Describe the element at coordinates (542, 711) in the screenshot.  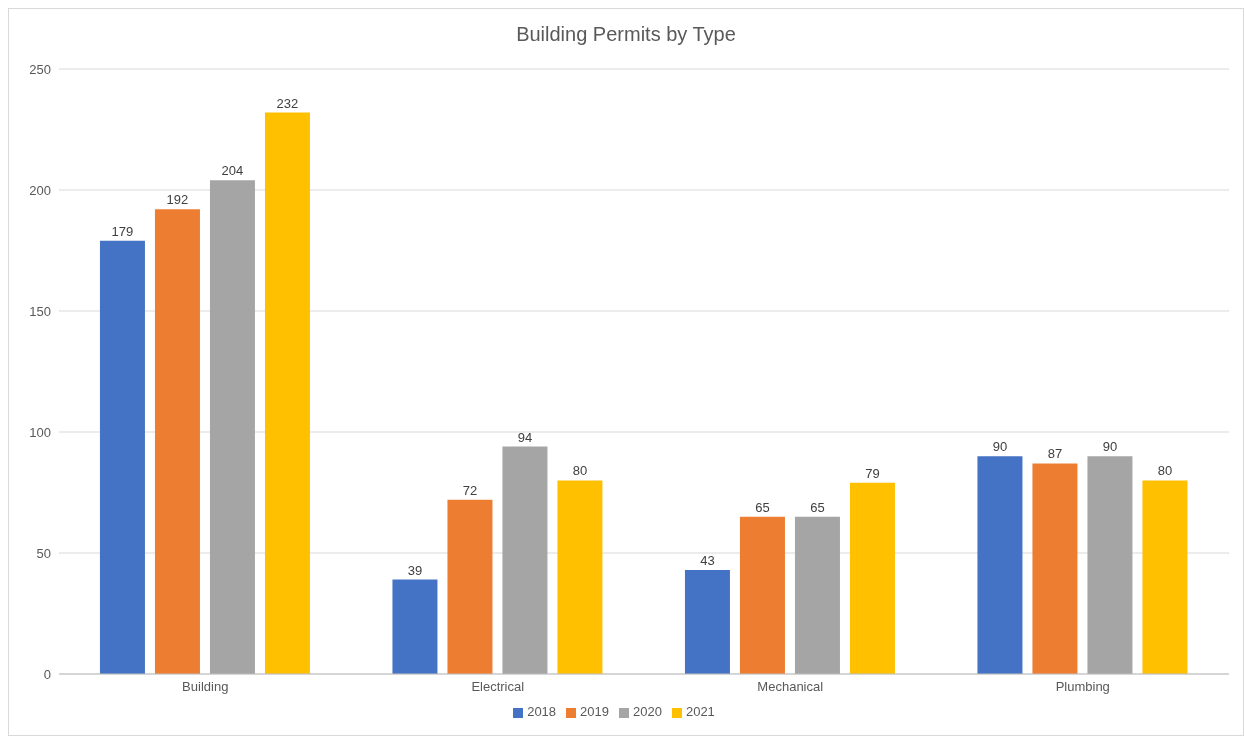
I see `legend-label: 2018` at that location.